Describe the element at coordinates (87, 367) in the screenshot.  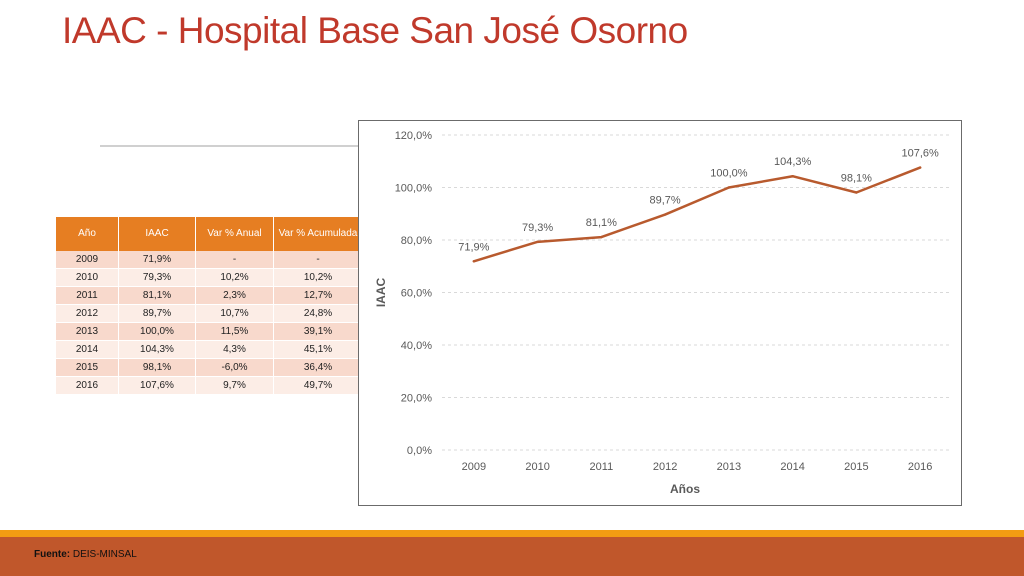
I see `table-cell: 2015` at that location.